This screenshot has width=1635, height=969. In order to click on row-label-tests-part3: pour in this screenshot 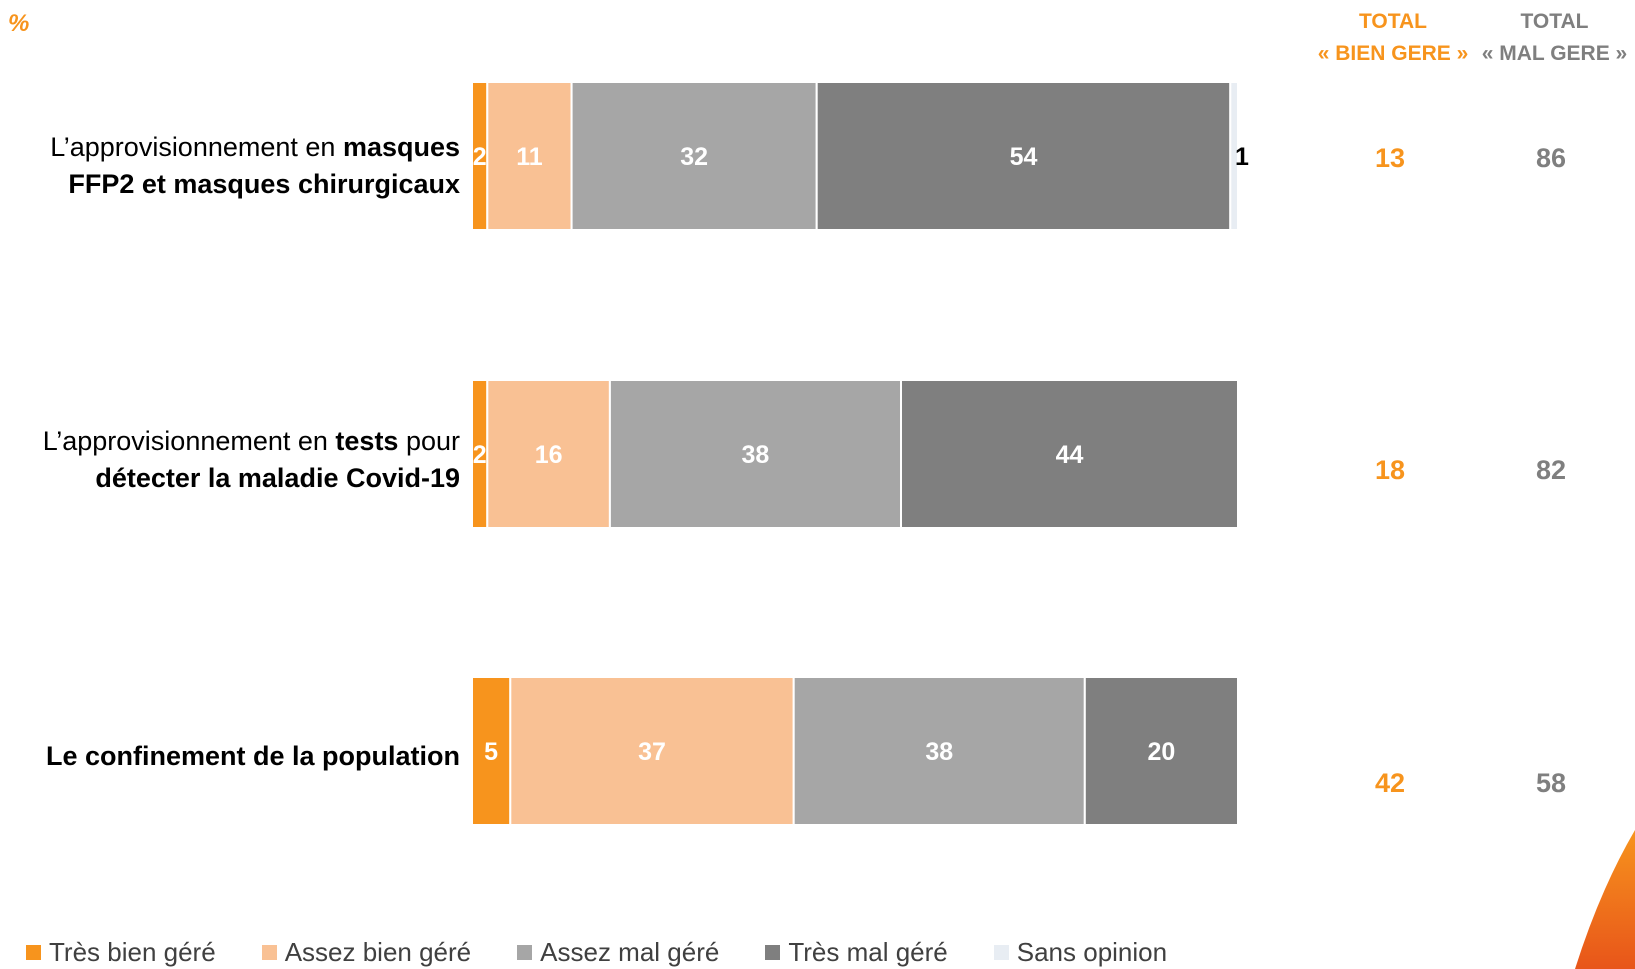, I will do `click(429, 441)`.